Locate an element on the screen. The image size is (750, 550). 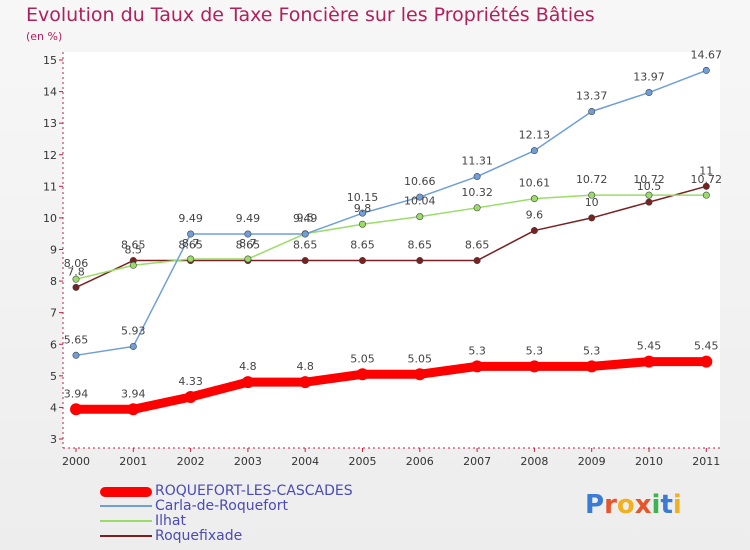
y-tick-label: 3 is located at coordinates (53, 439).